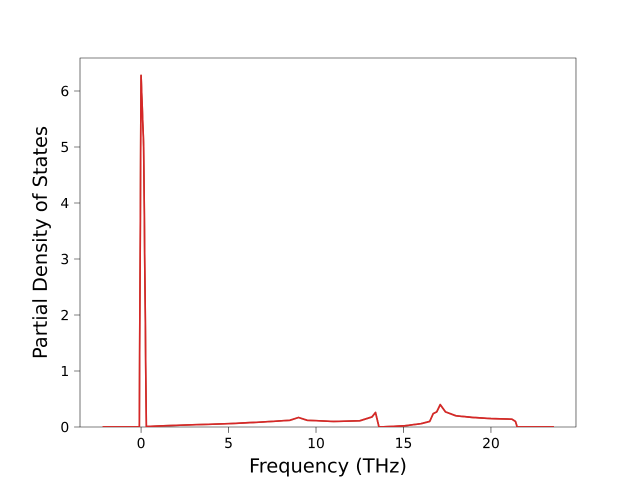 This screenshot has width=640, height=480. Describe the element at coordinates (64, 427) in the screenshot. I see `y-tick-label: 0` at that location.